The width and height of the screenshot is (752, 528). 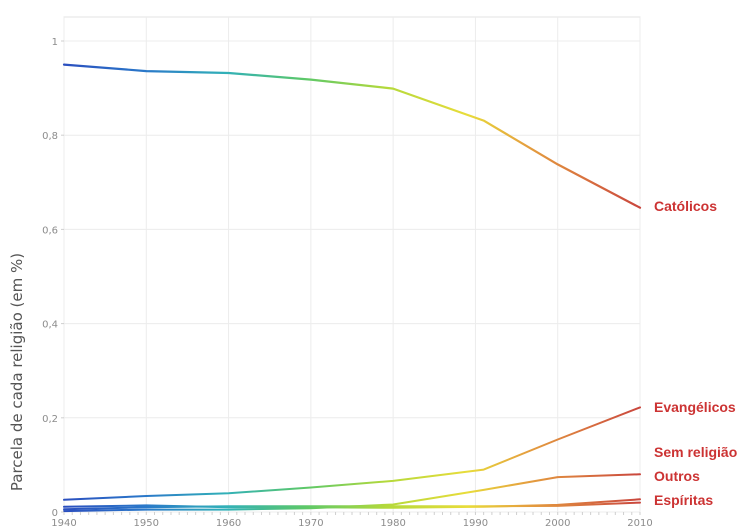 I want to click on y-tick-label: 0,6, so click(x=50, y=230).